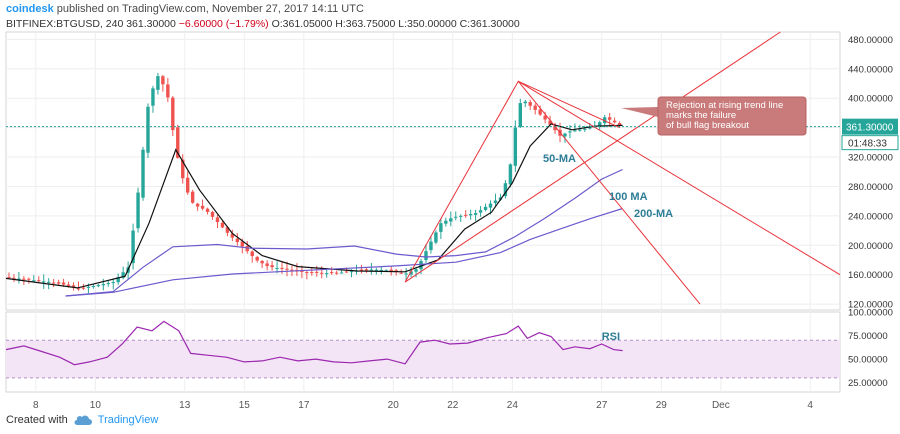  Describe the element at coordinates (870, 305) in the screenshot. I see `y-tick-label: 120.00000` at that location.